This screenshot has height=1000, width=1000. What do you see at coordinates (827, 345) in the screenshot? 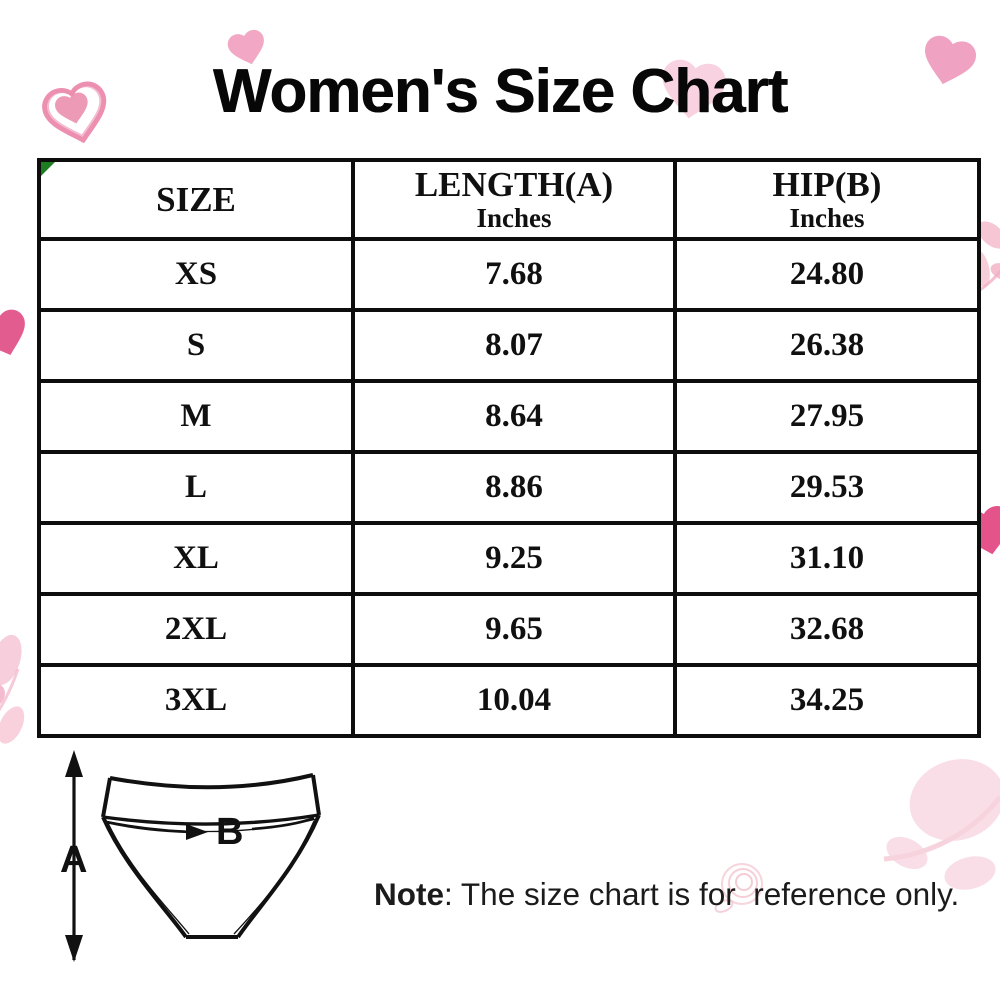
I see `hip-cell: 26.38` at bounding box center [827, 345].